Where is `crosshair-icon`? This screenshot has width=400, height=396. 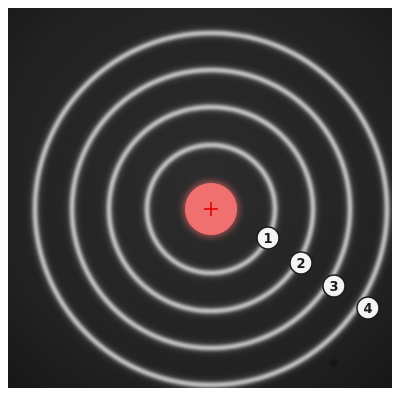 crosshair-icon is located at coordinates (211, 209).